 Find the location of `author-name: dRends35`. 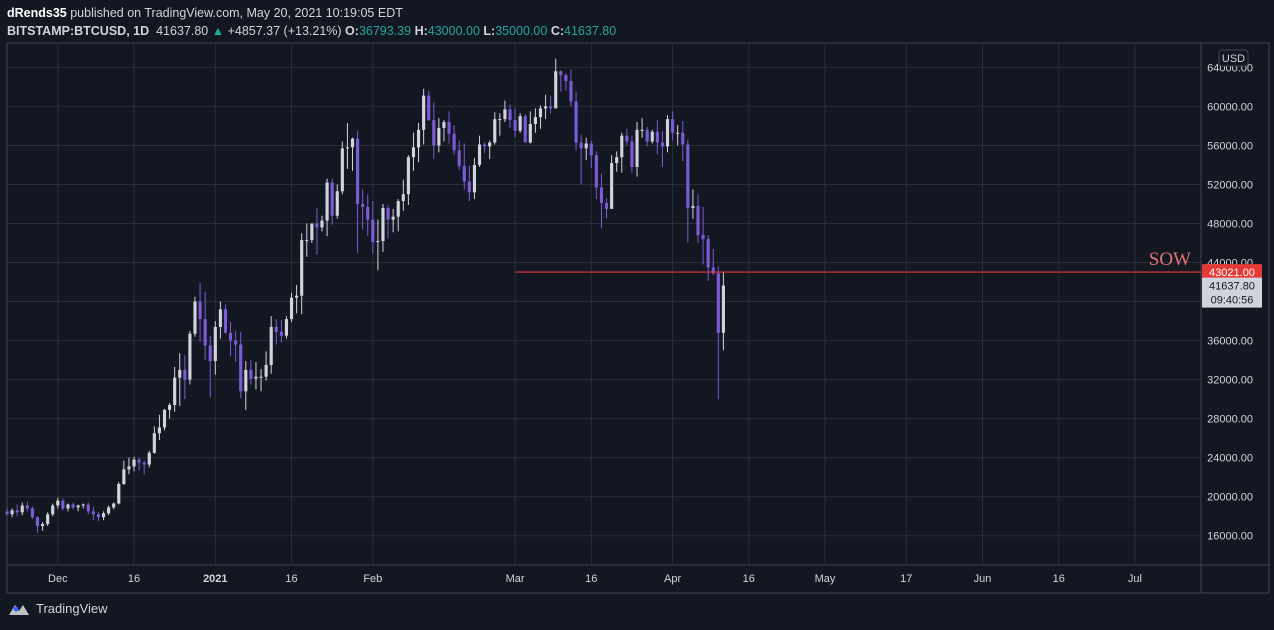

author-name: dRends35 is located at coordinates (37, 13).